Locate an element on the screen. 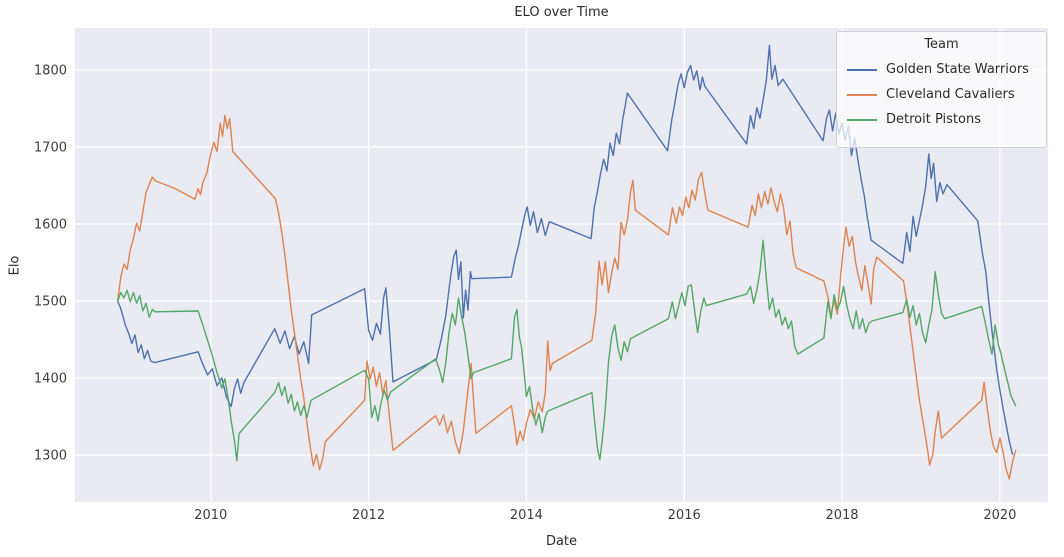  legend-entry-cleveland-cavaliers: Cleveland Cavaliers is located at coordinates (941, 94).